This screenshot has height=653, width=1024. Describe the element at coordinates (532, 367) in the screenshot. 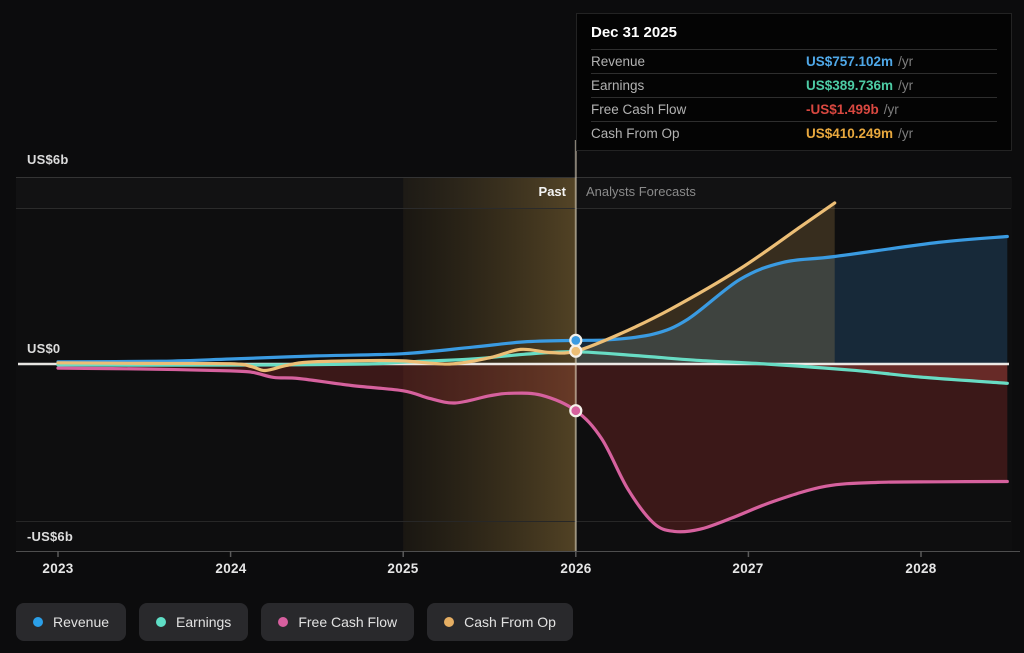

I see `series-earnings-line` at that location.